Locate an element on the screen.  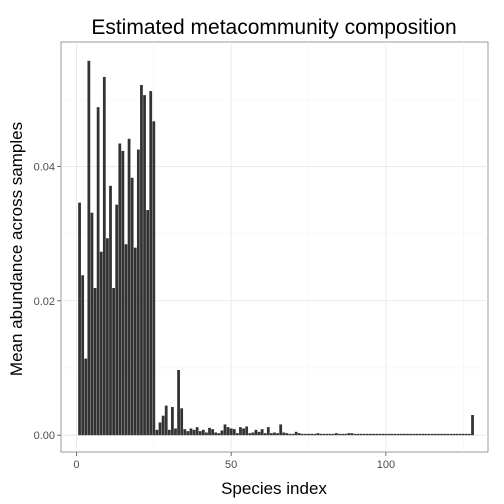
x-tick-label: 50 is located at coordinates (231, 465).